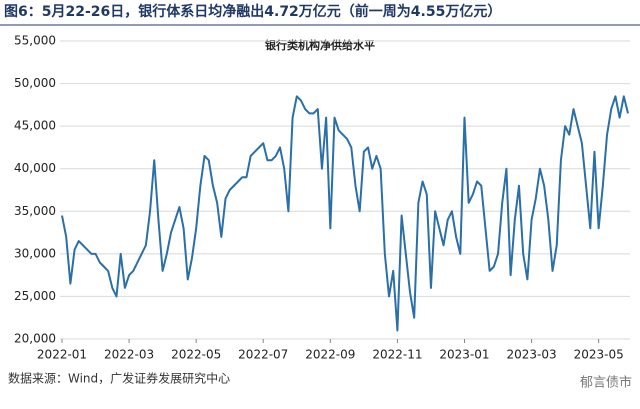 The image size is (640, 409). I want to click on x-tick-label: 2022-07, so click(263, 355).